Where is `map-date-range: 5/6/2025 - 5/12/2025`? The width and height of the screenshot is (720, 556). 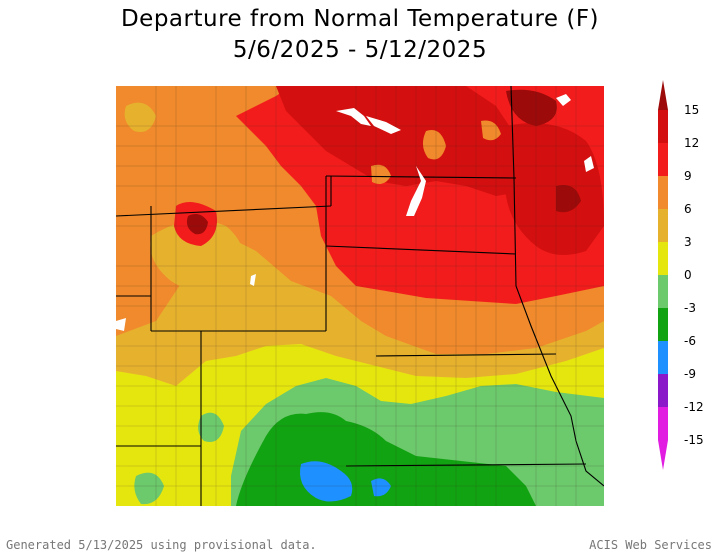 map-date-range: 5/6/2025 - 5/12/2025 is located at coordinates (360, 50).